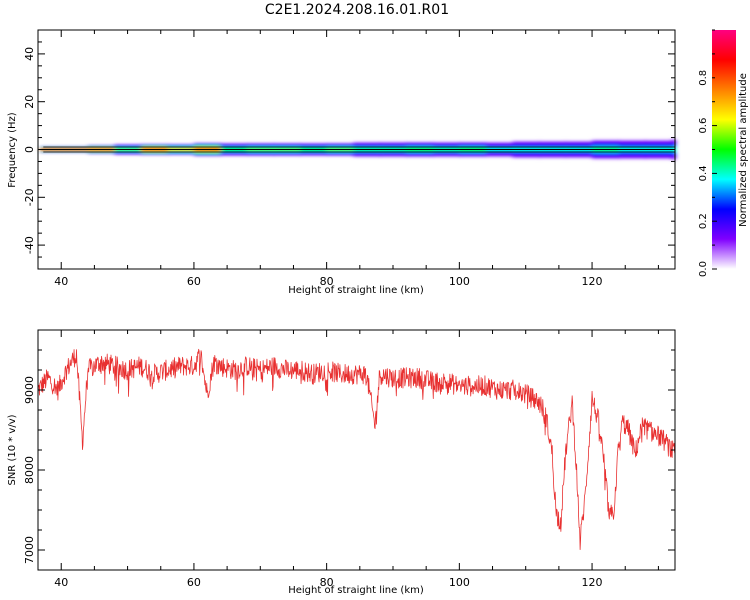  Describe the element at coordinates (29, 390) in the screenshot. I see `y-tick-label: 9000` at that location.